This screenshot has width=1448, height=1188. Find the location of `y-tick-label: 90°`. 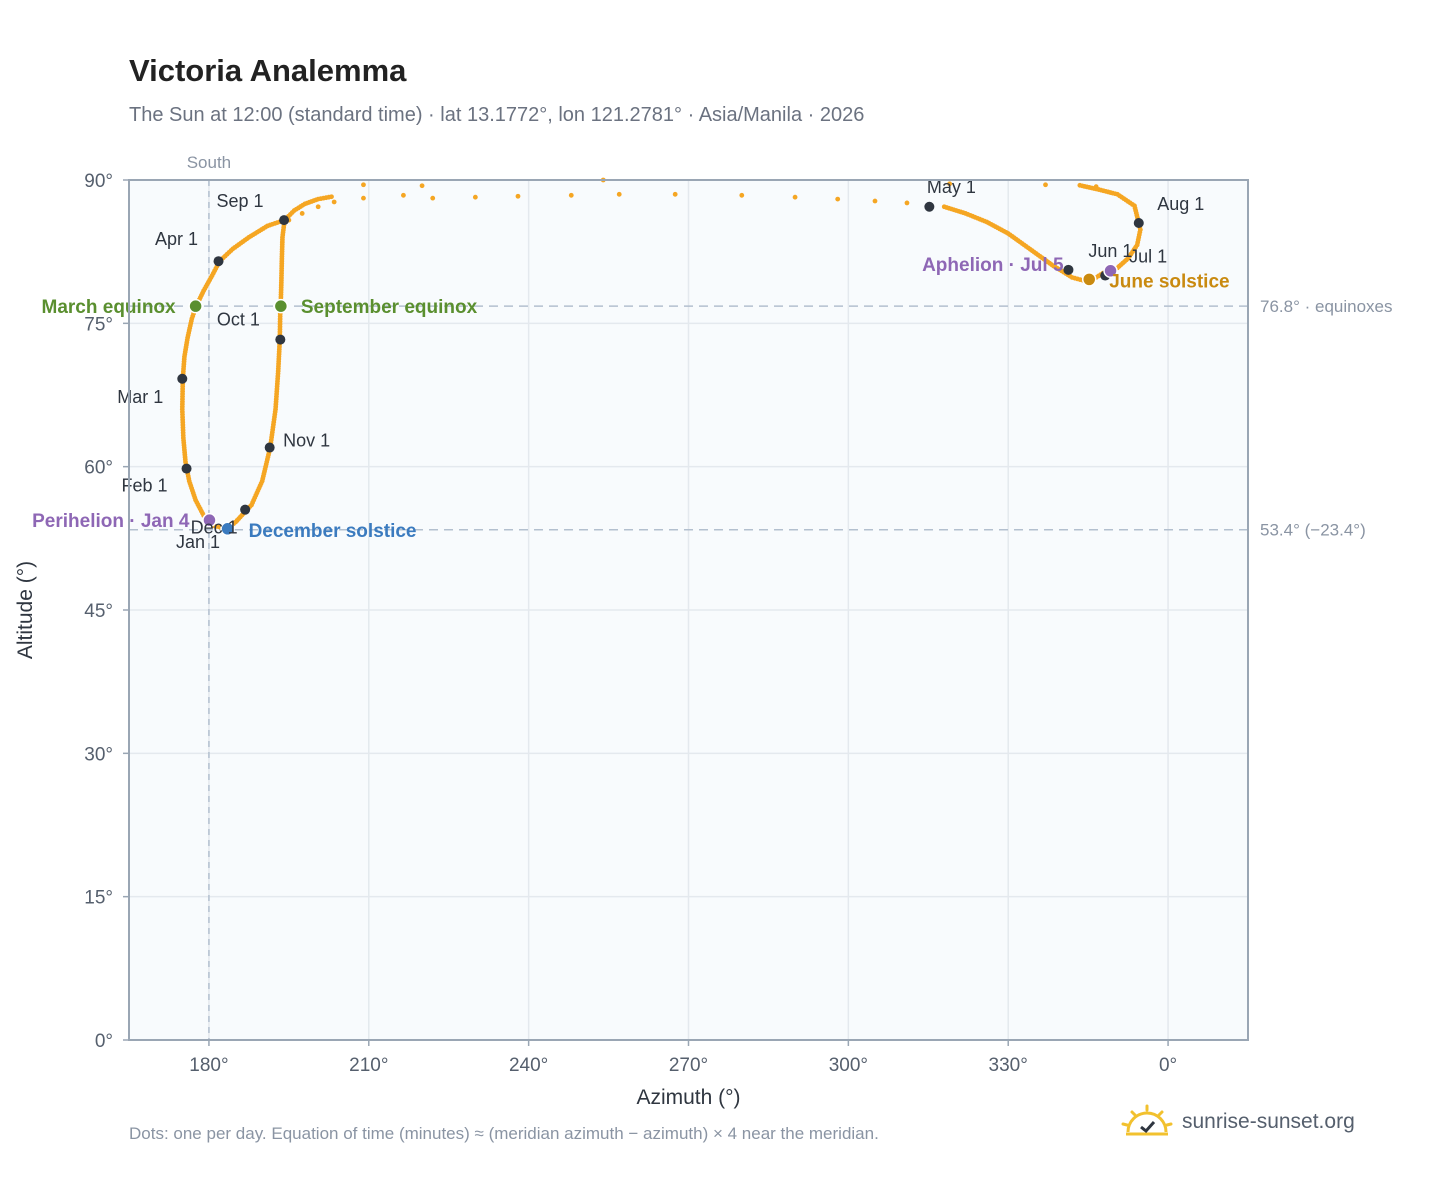

y-tick-label: 90° is located at coordinates (98, 181).